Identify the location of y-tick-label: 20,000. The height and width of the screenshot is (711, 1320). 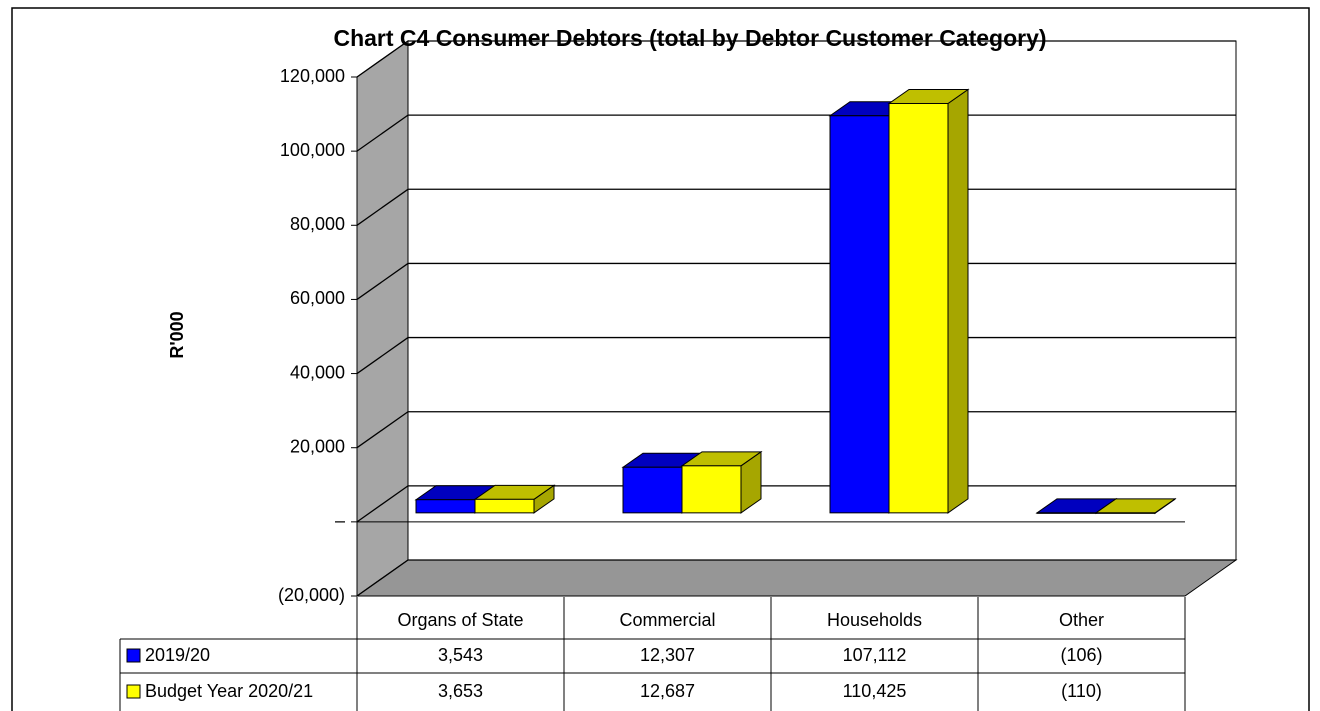
(317, 446).